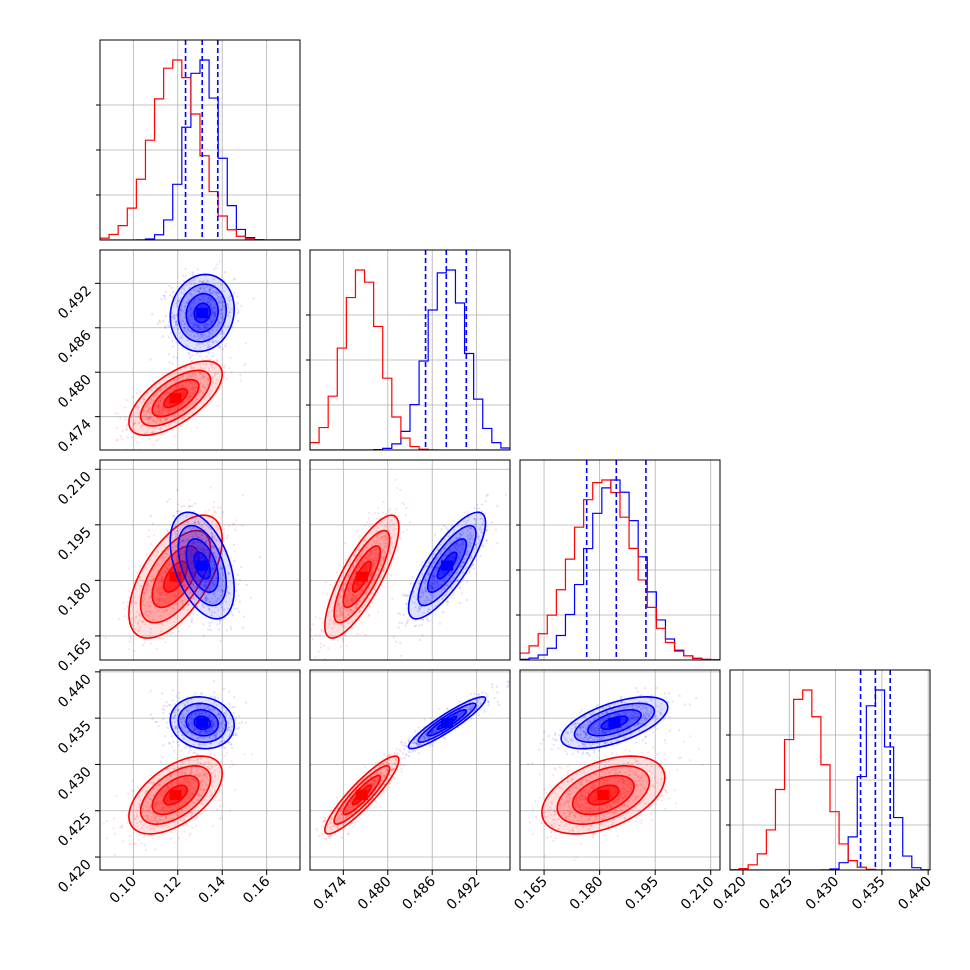 The height and width of the screenshot is (970, 970). What do you see at coordinates (175, 398) in the screenshot?
I see `density-peak-red` at bounding box center [175, 398].